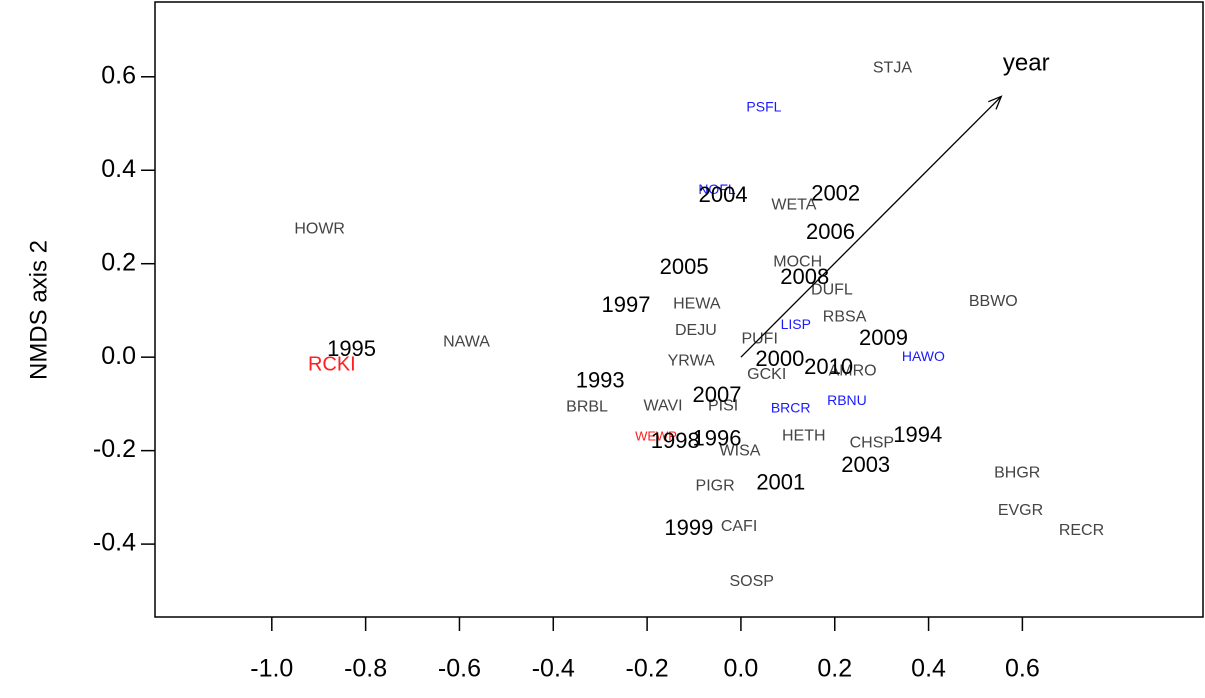 The height and width of the screenshot is (698, 1205). Describe the element at coordinates (796, 324) in the screenshot. I see `point-label: LISP` at that location.